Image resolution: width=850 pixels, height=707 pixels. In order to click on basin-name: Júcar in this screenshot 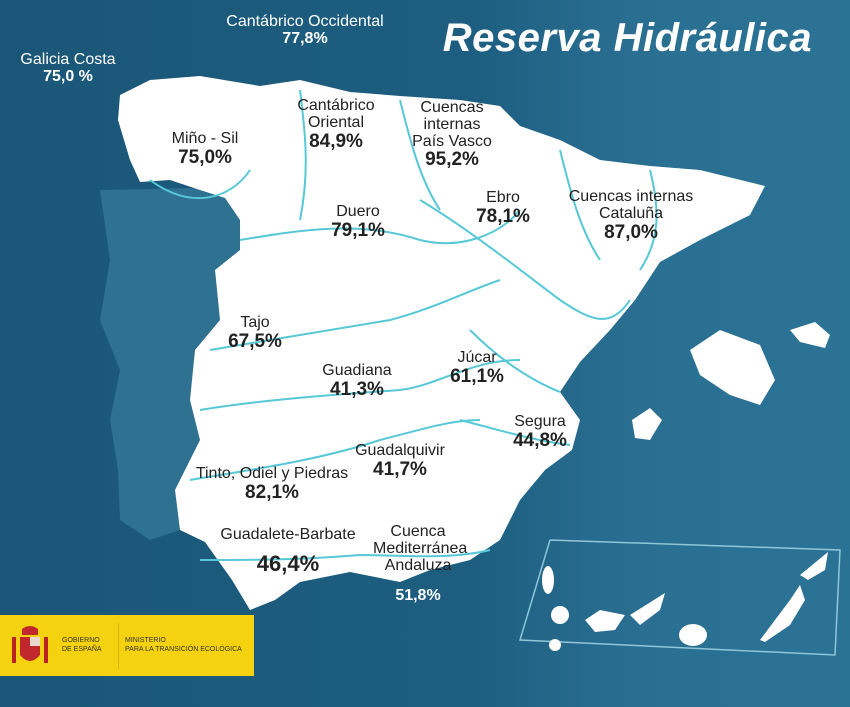, I will do `click(477, 357)`.